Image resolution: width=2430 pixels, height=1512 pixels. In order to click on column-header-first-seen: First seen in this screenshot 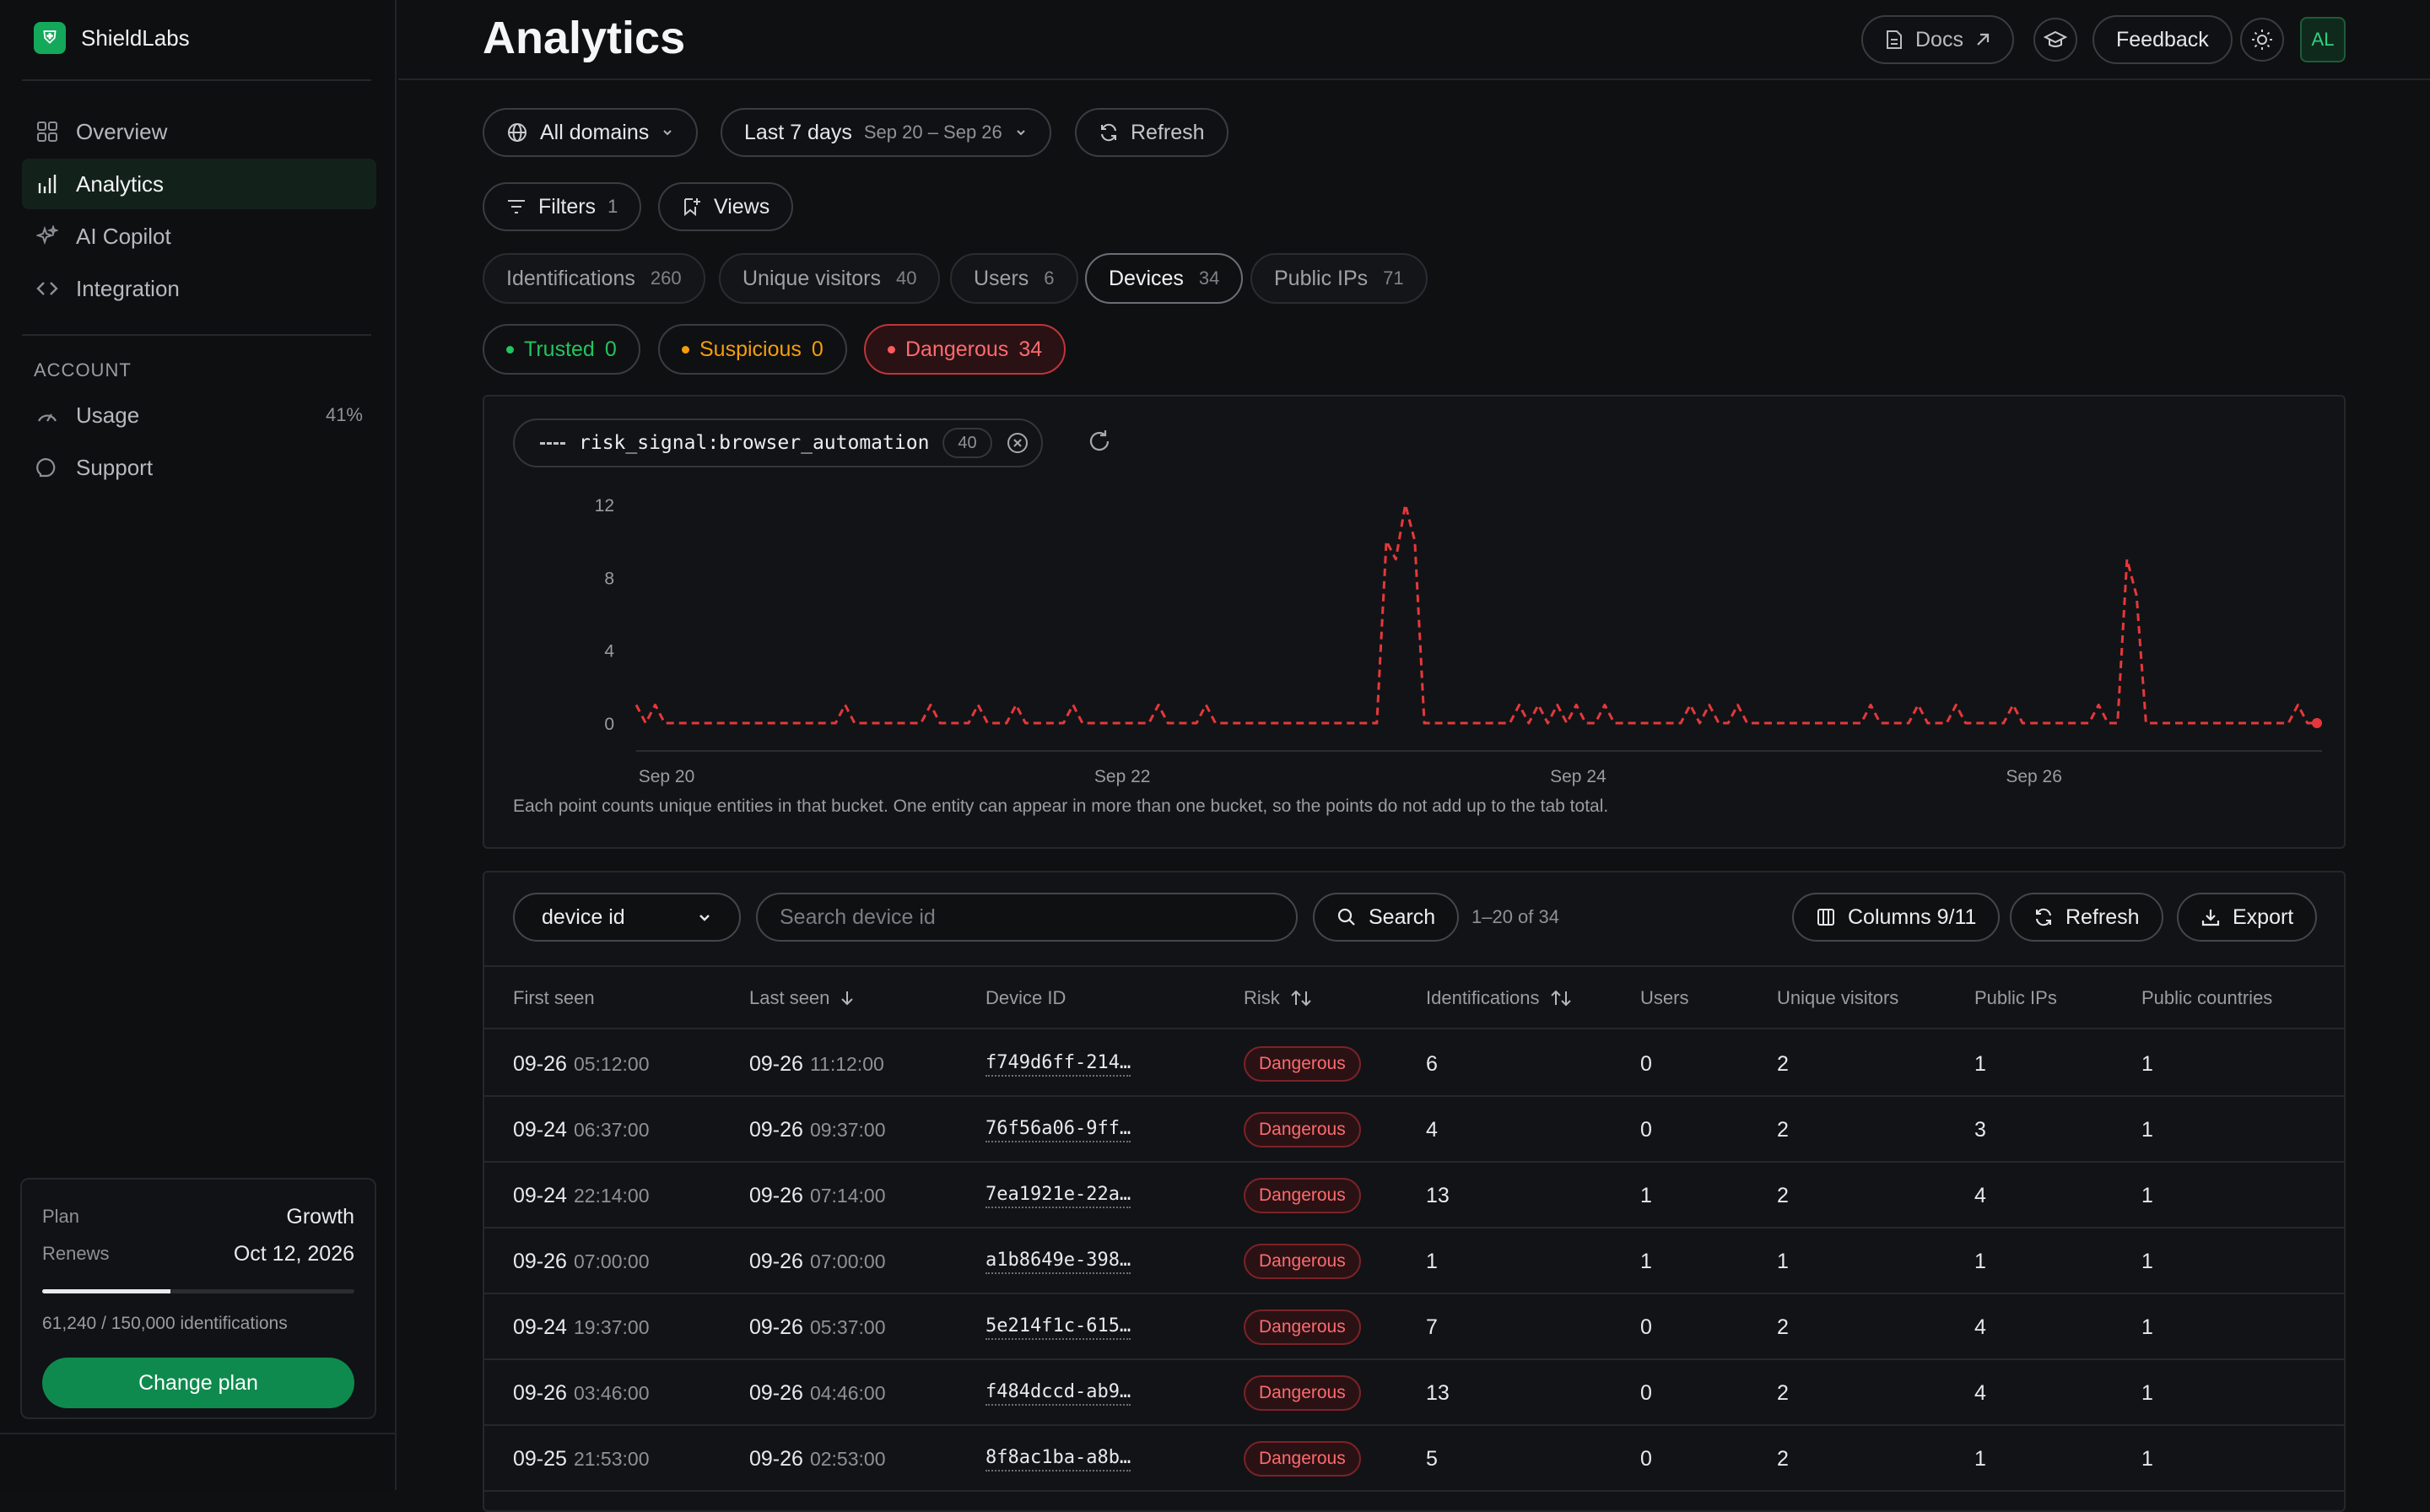, I will do `click(554, 998)`.